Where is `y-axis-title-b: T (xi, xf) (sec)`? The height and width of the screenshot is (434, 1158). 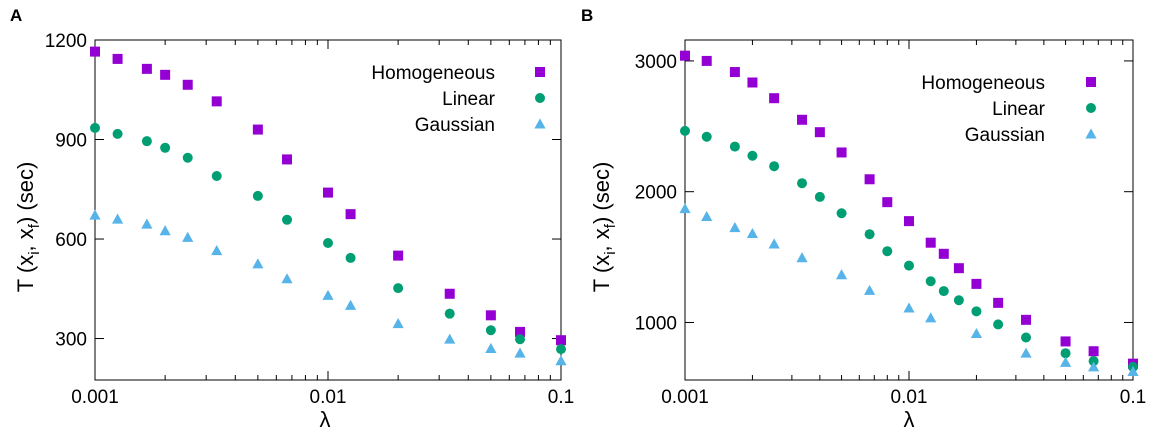 y-axis-title-b: T (xi, xf) (sec) is located at coordinates (604, 227).